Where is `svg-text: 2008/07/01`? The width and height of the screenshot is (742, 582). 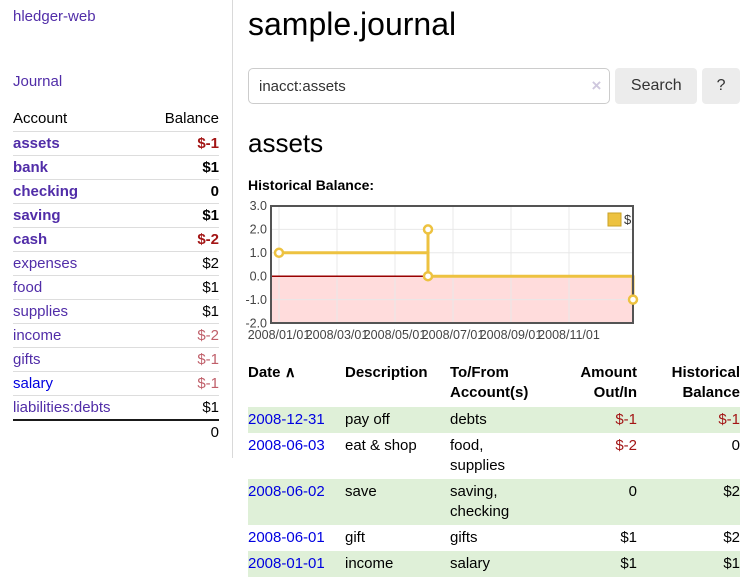 svg-text: 2008/07/01 is located at coordinates (453, 335).